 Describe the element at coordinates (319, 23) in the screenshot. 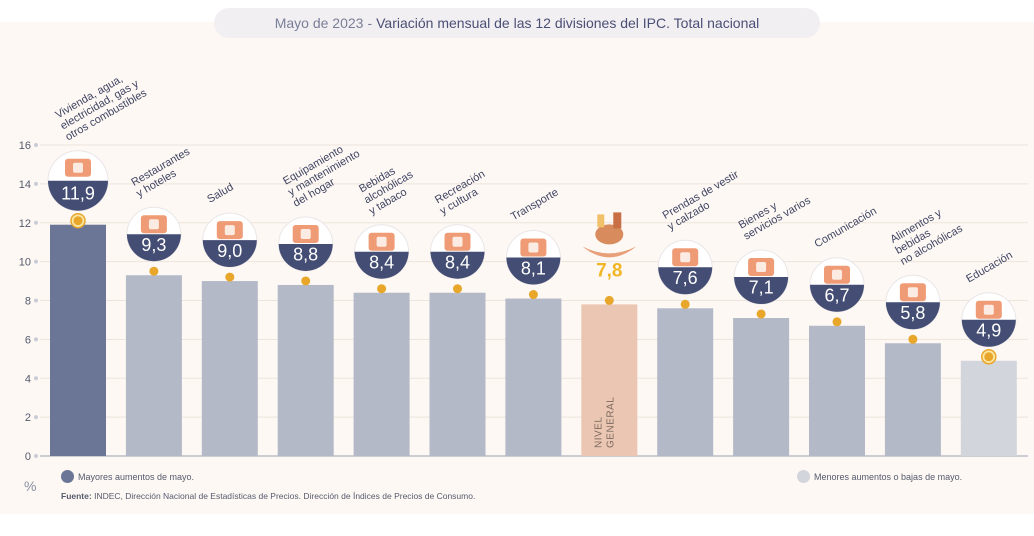

I see `title-date: Mayo de 2023` at that location.